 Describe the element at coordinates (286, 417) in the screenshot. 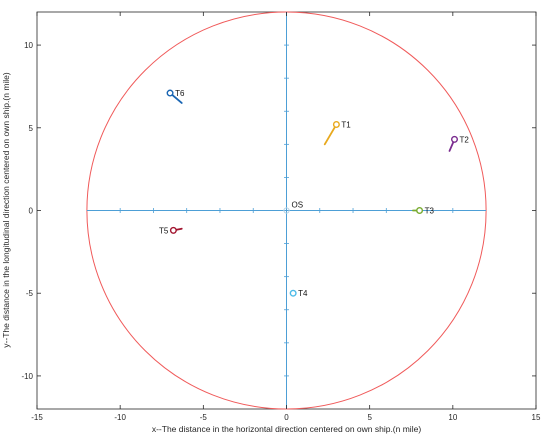

I see `x-tick-label: 0` at that location.